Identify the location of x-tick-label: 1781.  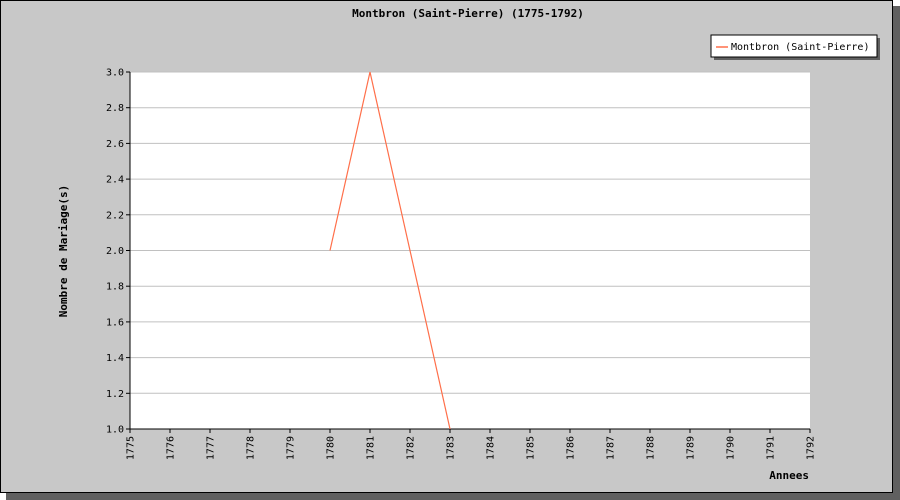
(371, 448).